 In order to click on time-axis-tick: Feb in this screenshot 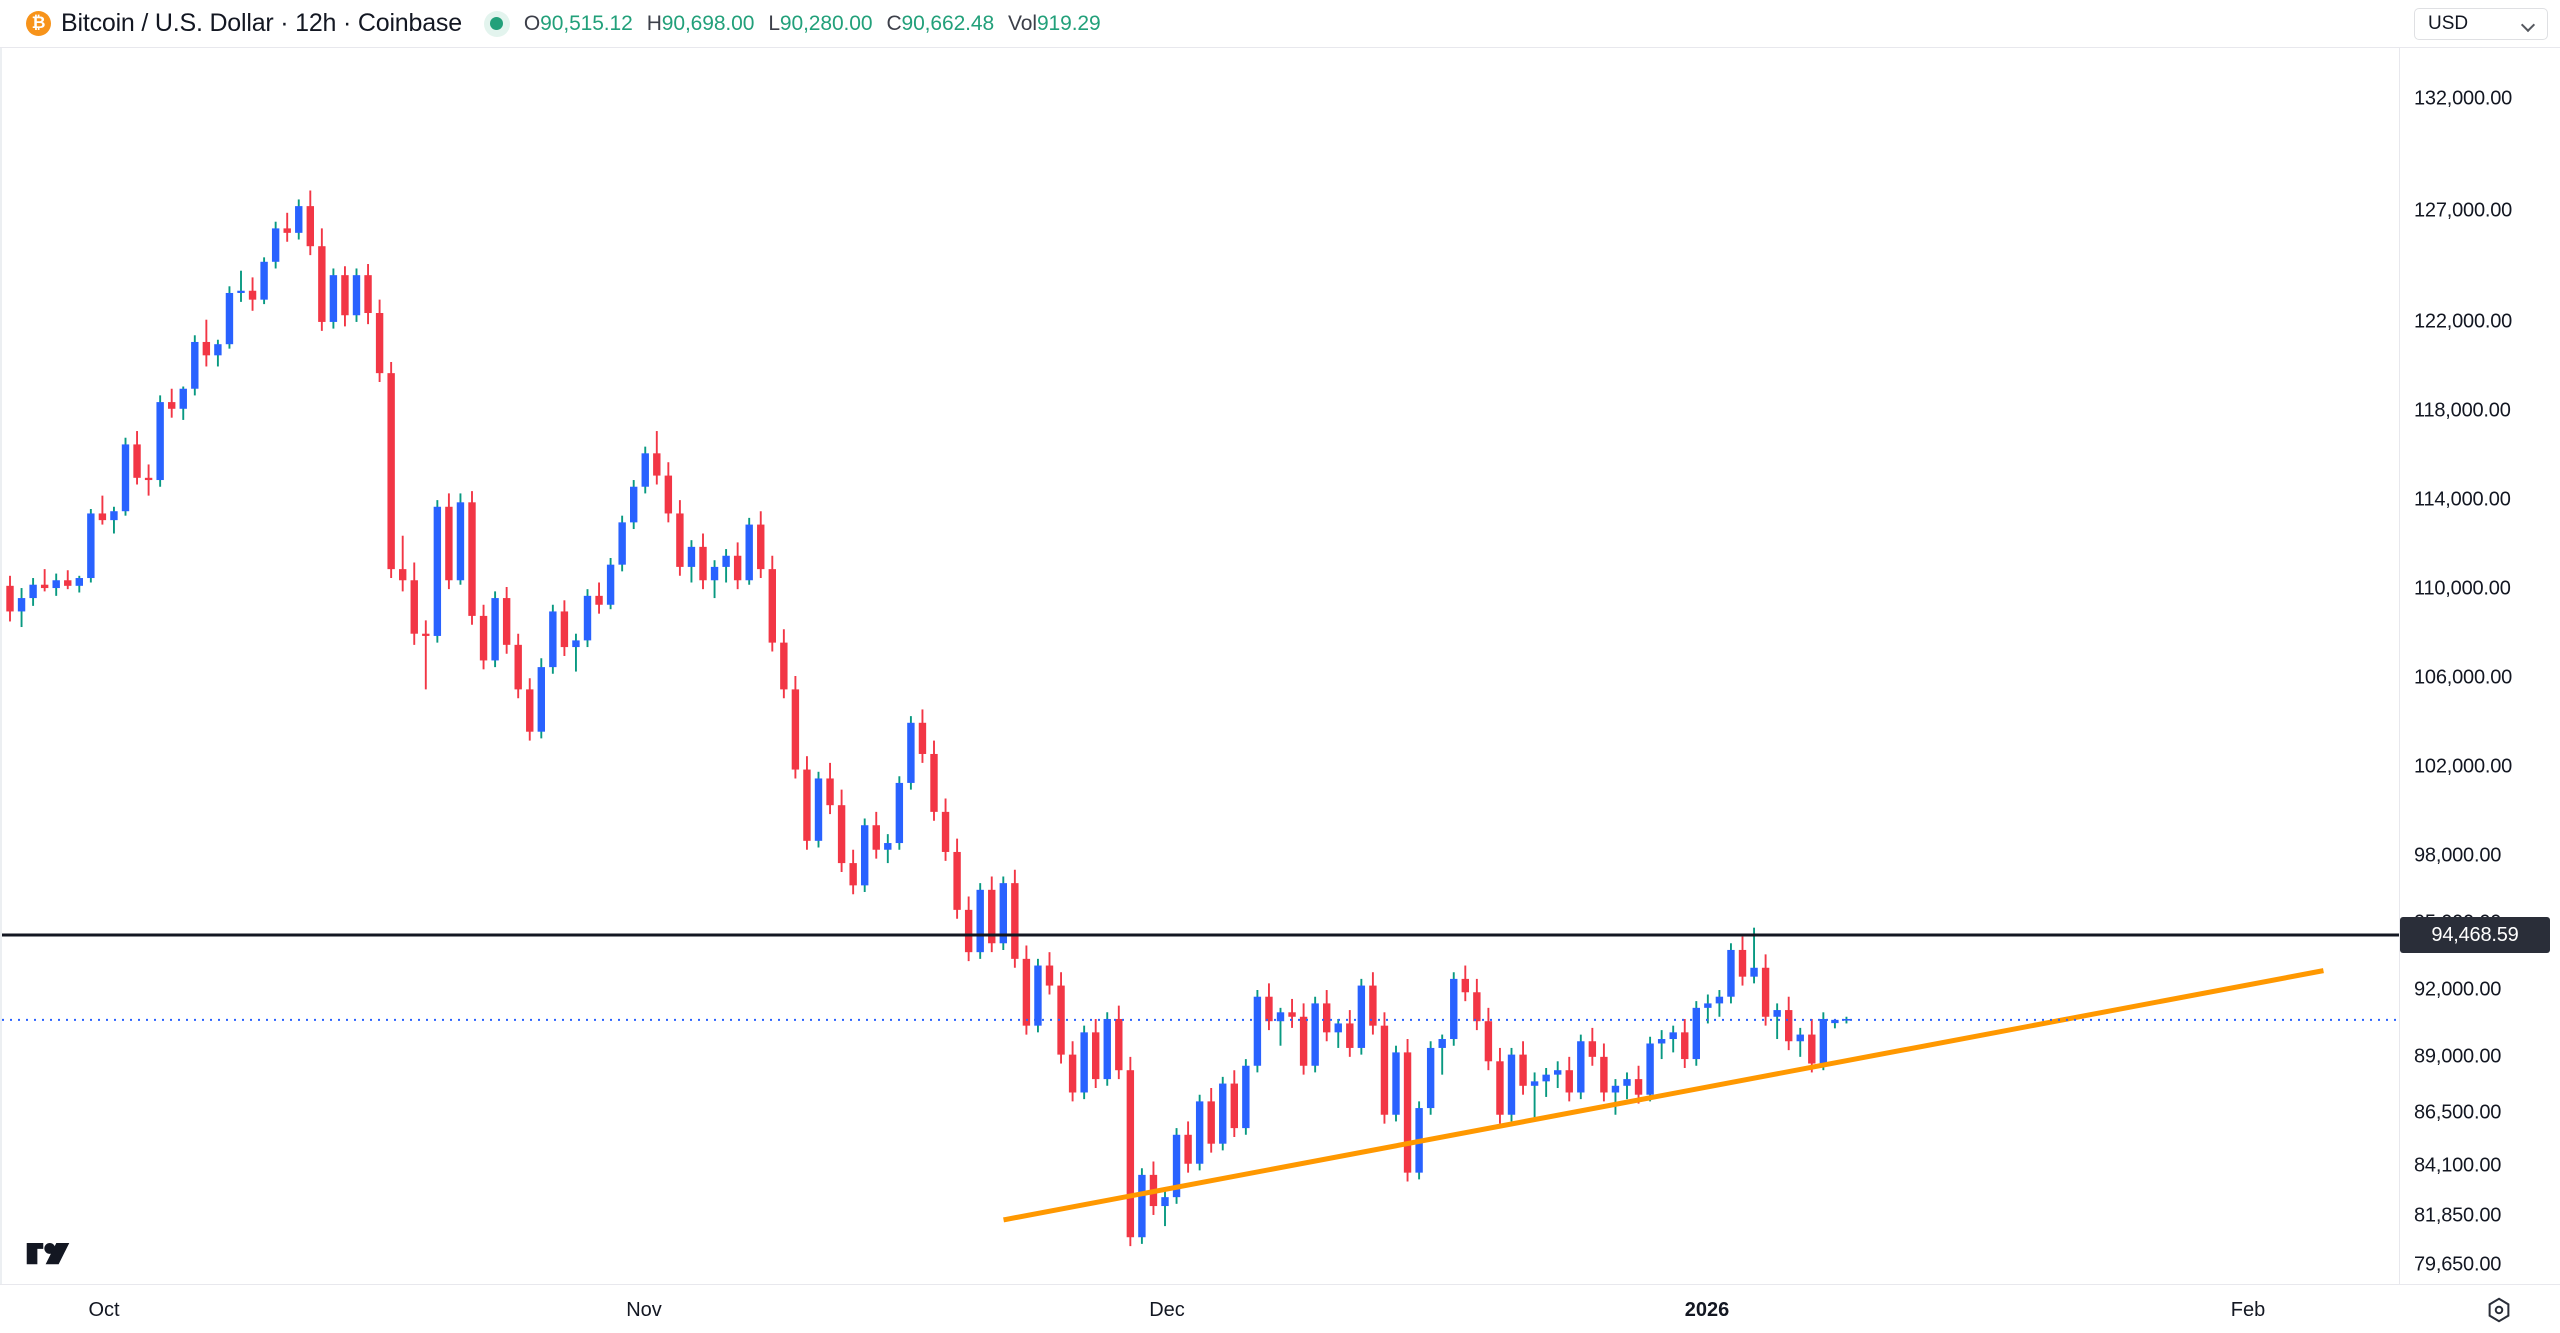, I will do `click(2248, 1310)`.